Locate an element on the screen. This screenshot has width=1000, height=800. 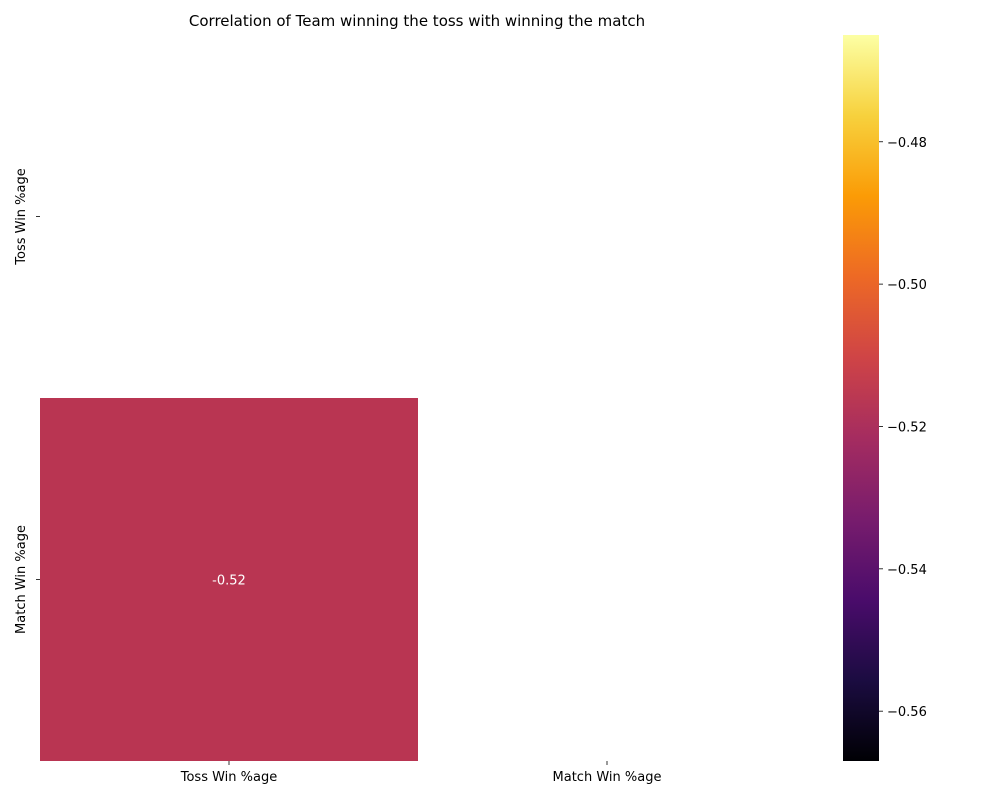
colorbar-tick-label: −0.50 is located at coordinates (907, 285).